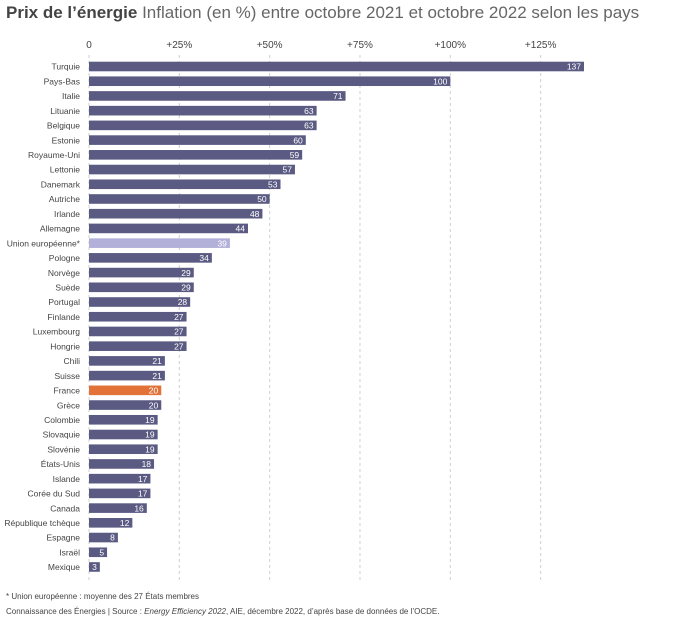 The width and height of the screenshot is (700, 618). What do you see at coordinates (157, 361) in the screenshot?
I see `data-label: 21` at bounding box center [157, 361].